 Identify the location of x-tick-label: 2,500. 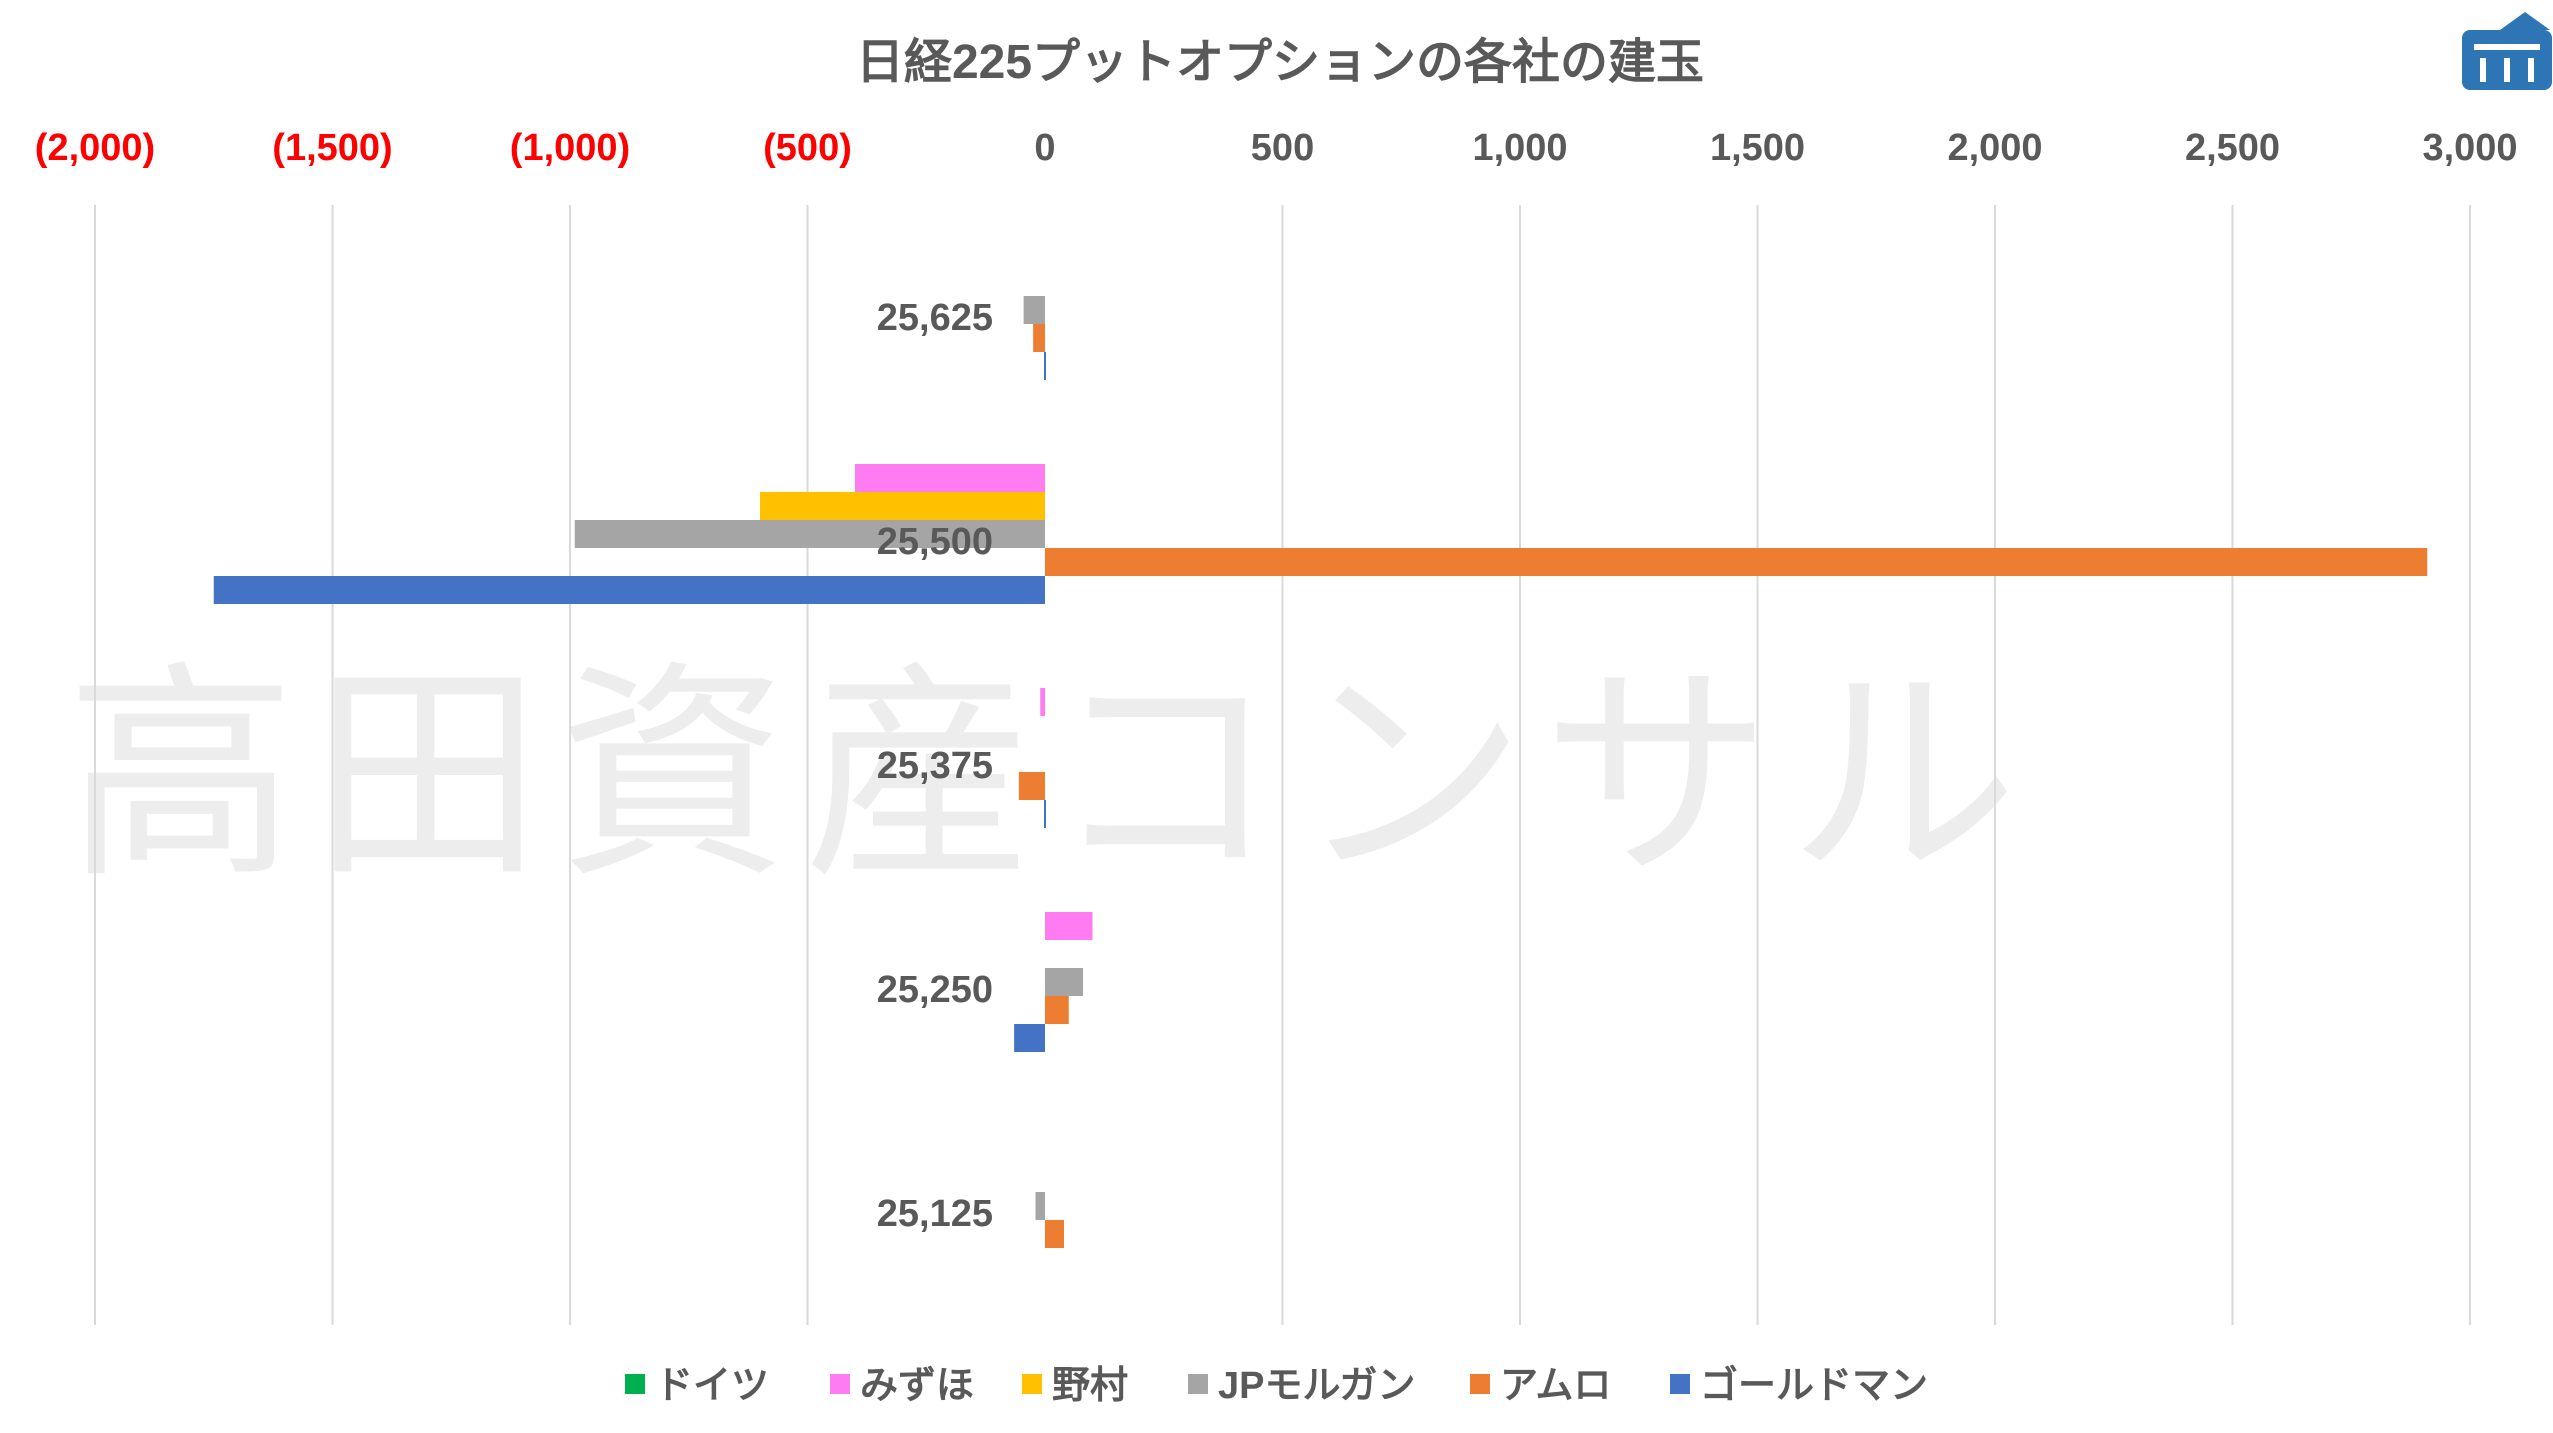
(2232, 148).